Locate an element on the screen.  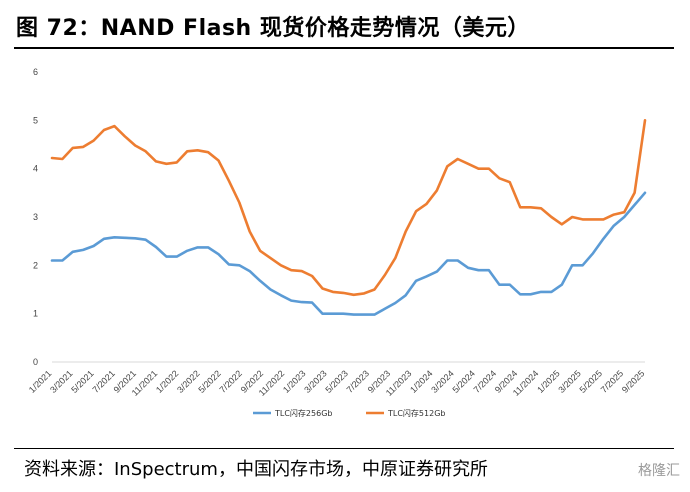
y-tick-label: 3 is located at coordinates (35, 217).